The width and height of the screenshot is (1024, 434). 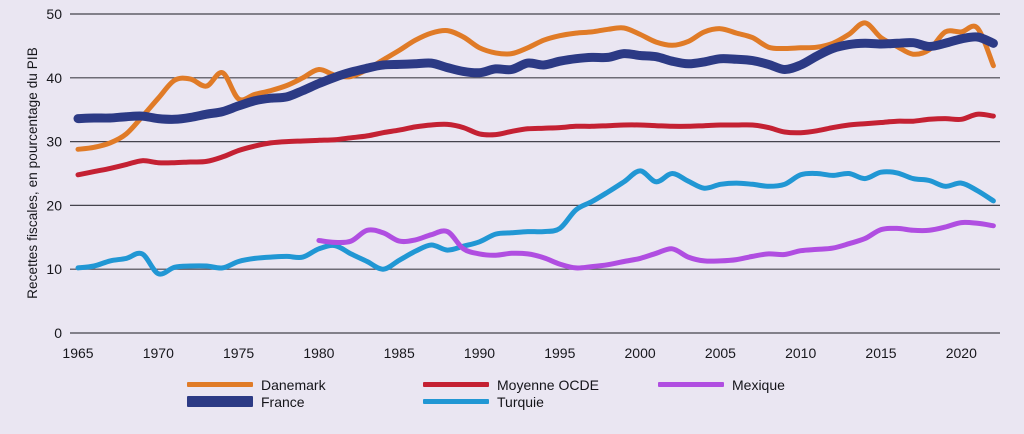 I want to click on y-tick-label-20: 20, so click(x=54, y=205).